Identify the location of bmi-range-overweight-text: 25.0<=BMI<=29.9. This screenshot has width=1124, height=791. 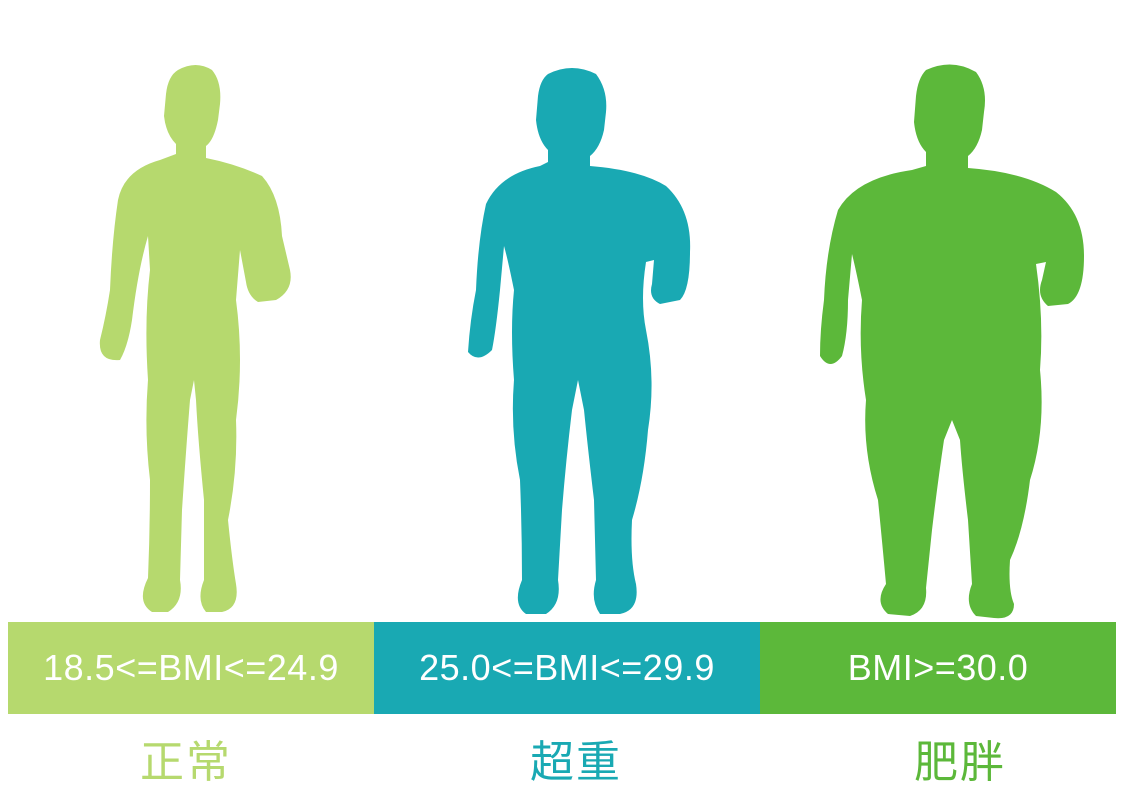
(567, 667).